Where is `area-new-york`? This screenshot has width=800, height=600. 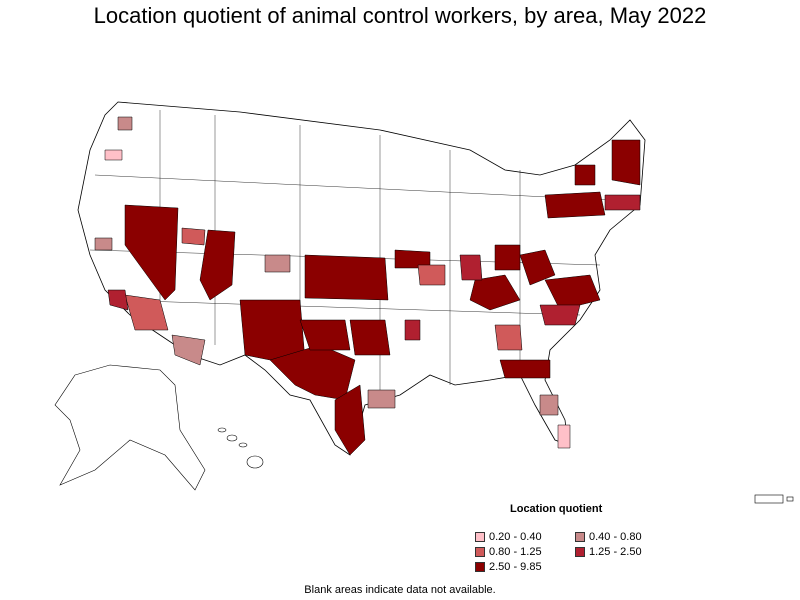
area-new-york is located at coordinates (575, 205).